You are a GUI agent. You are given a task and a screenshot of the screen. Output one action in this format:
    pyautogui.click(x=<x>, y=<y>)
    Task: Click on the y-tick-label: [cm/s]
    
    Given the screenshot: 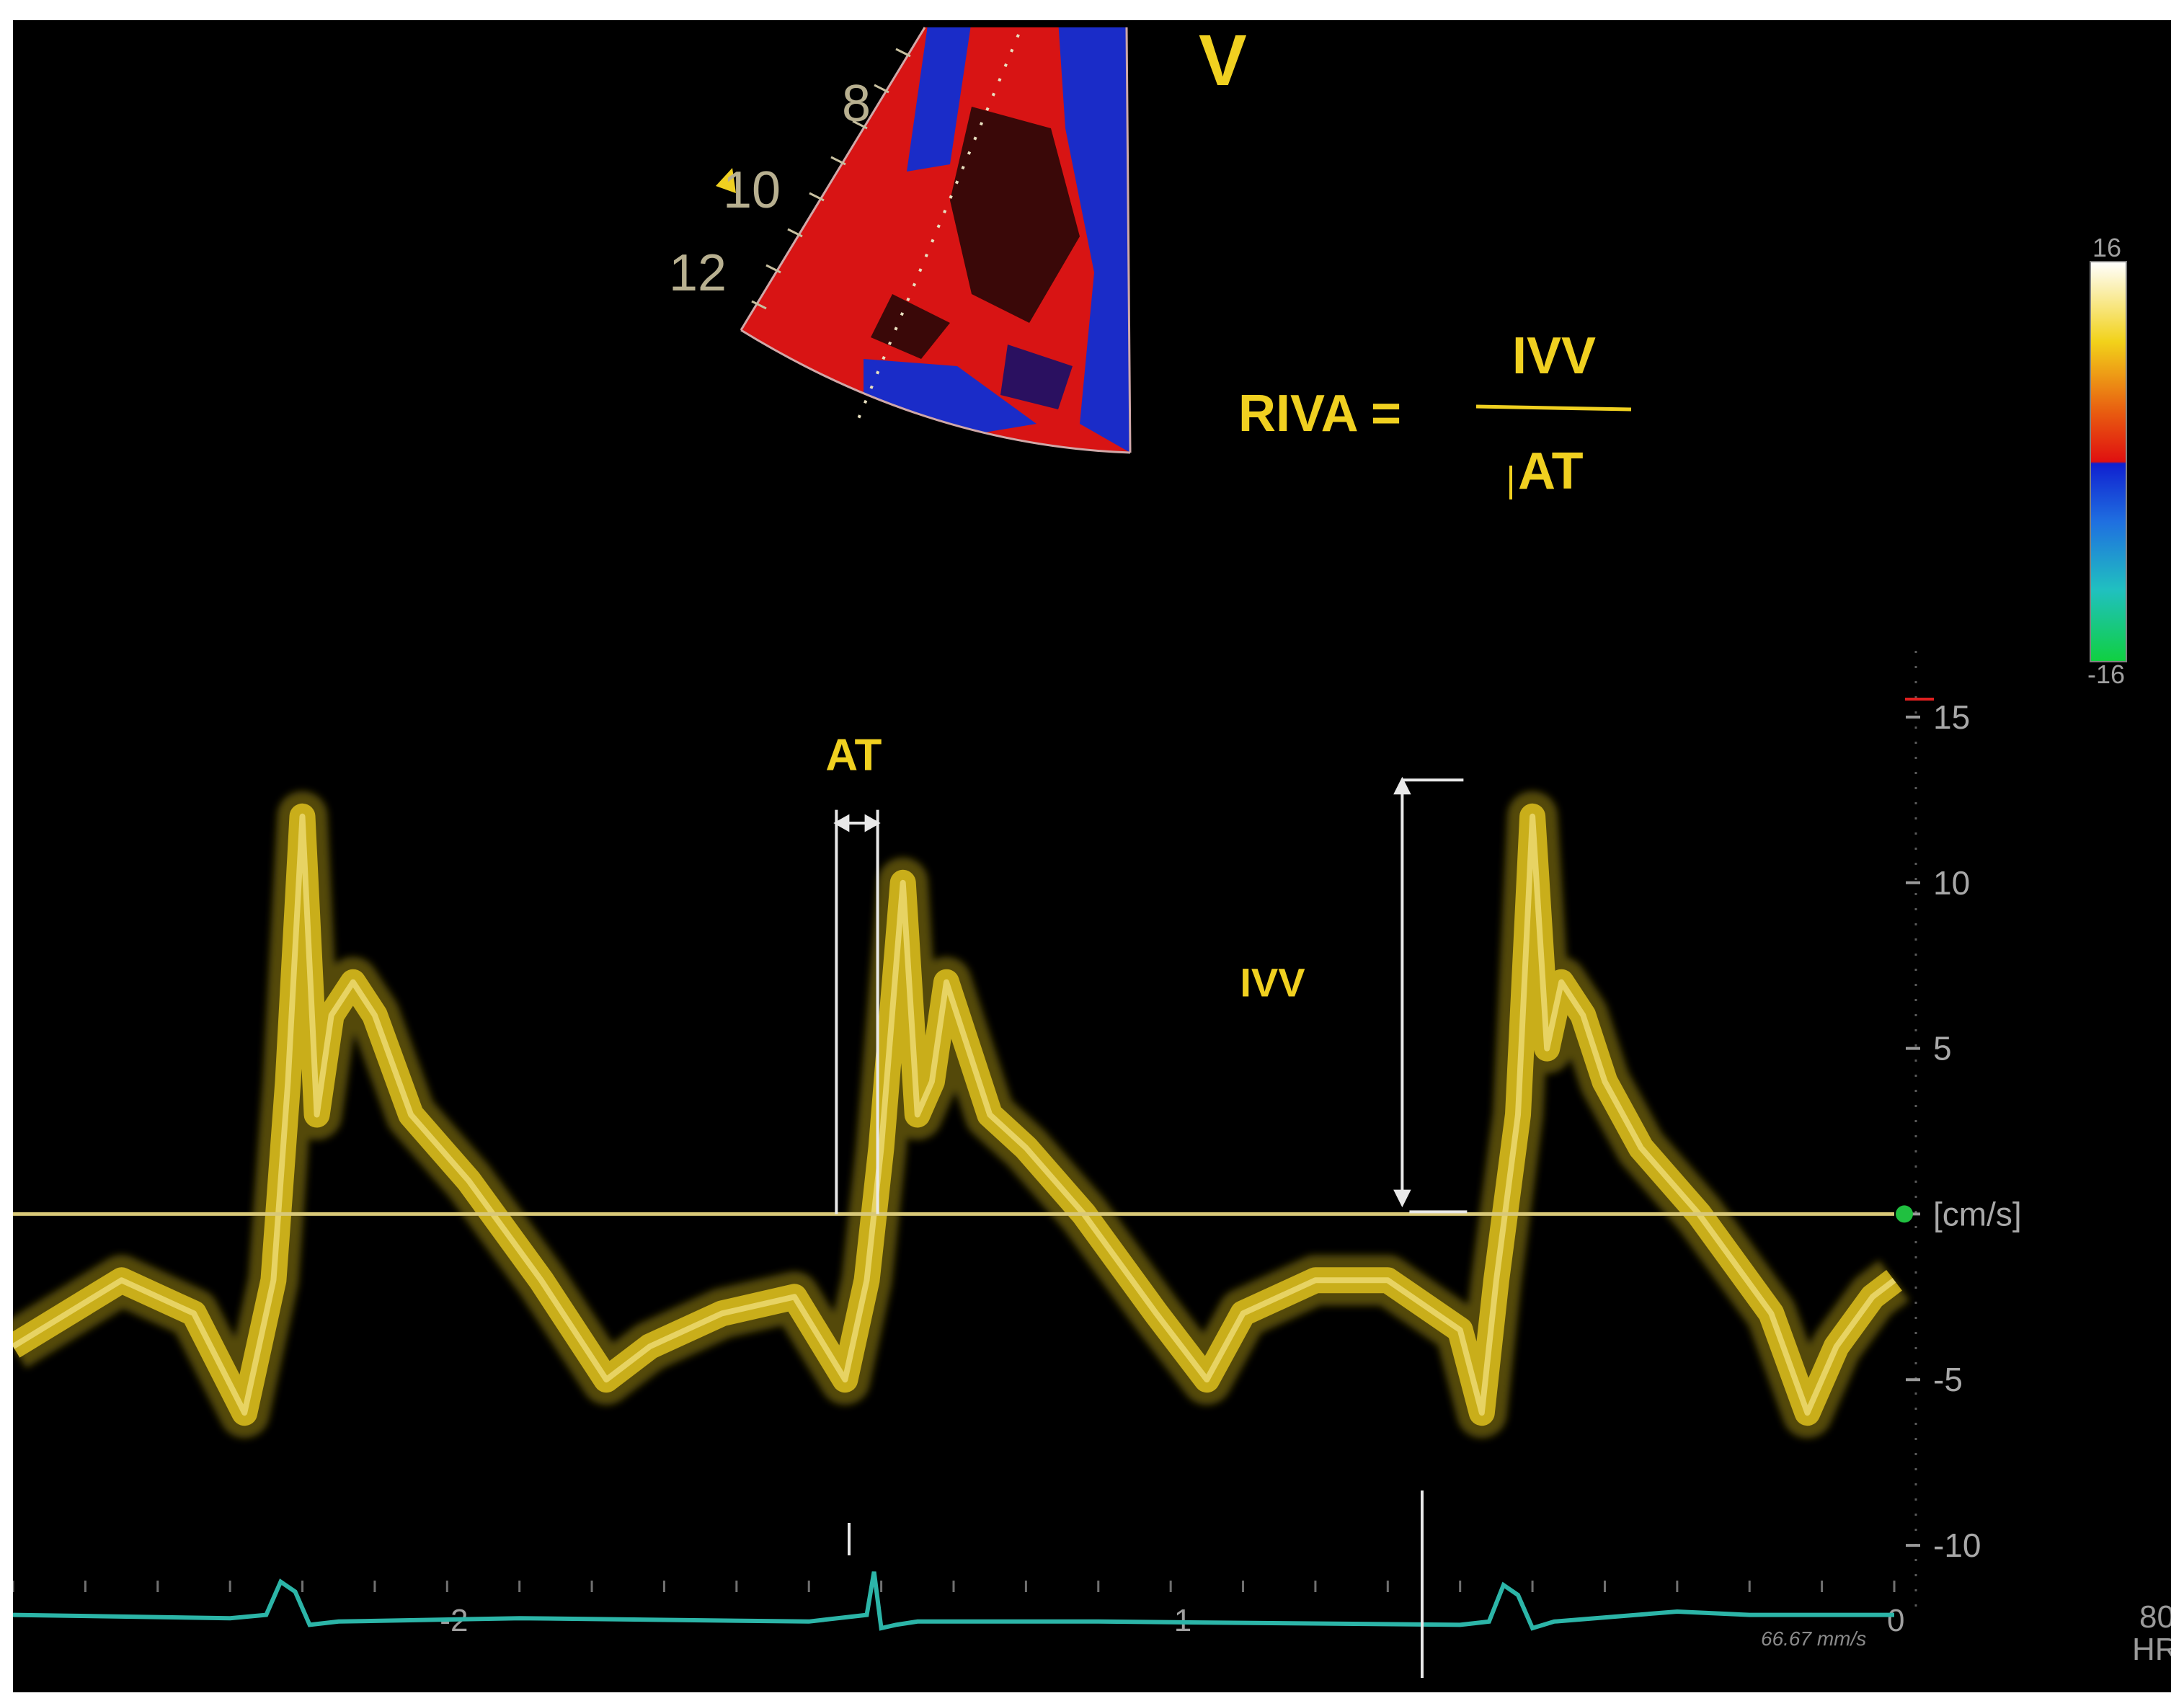 What is the action you would take?
    pyautogui.click(x=1977, y=1213)
    